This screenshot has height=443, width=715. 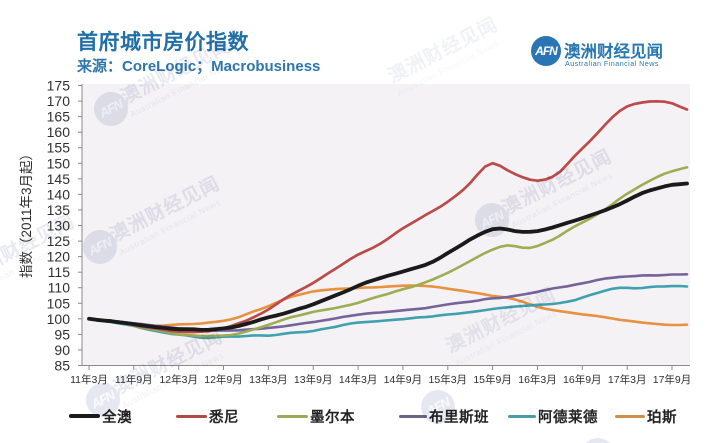 What do you see at coordinates (448, 379) in the screenshot?
I see `svg-text: 15年3月` at bounding box center [448, 379].